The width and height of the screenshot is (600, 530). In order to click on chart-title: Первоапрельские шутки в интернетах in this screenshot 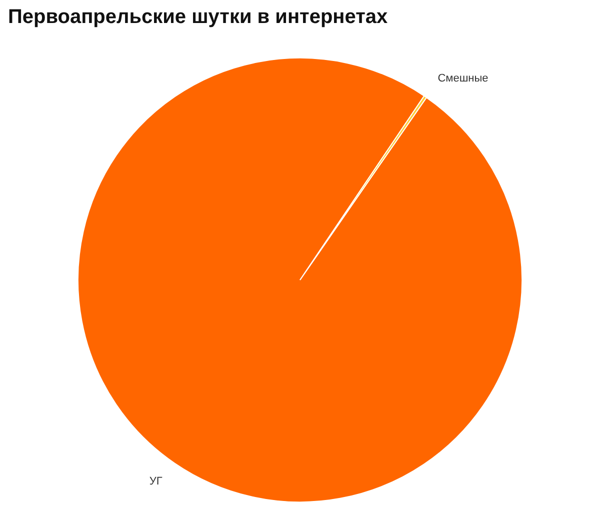, I will do `click(198, 17)`.